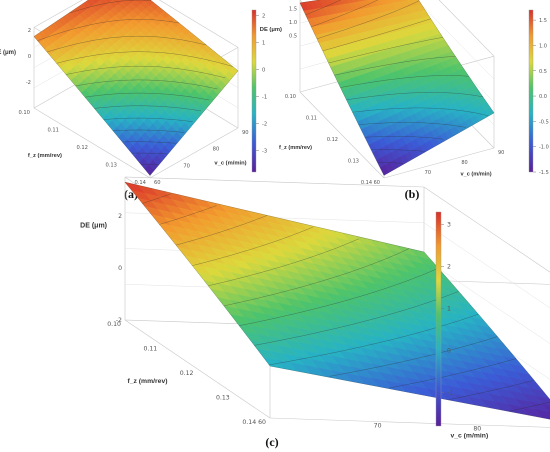 The width and height of the screenshot is (550, 452). I want to click on vc-tick-label: 60, so click(157, 183).